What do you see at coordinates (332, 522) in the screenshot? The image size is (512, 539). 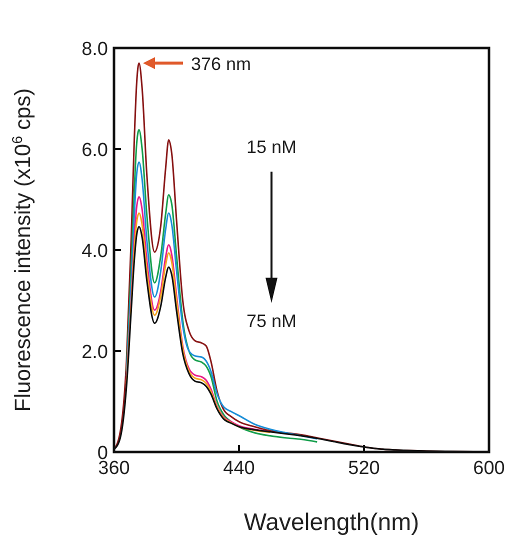 I see `x-axis-title: Wavelength(nm)` at bounding box center [332, 522].